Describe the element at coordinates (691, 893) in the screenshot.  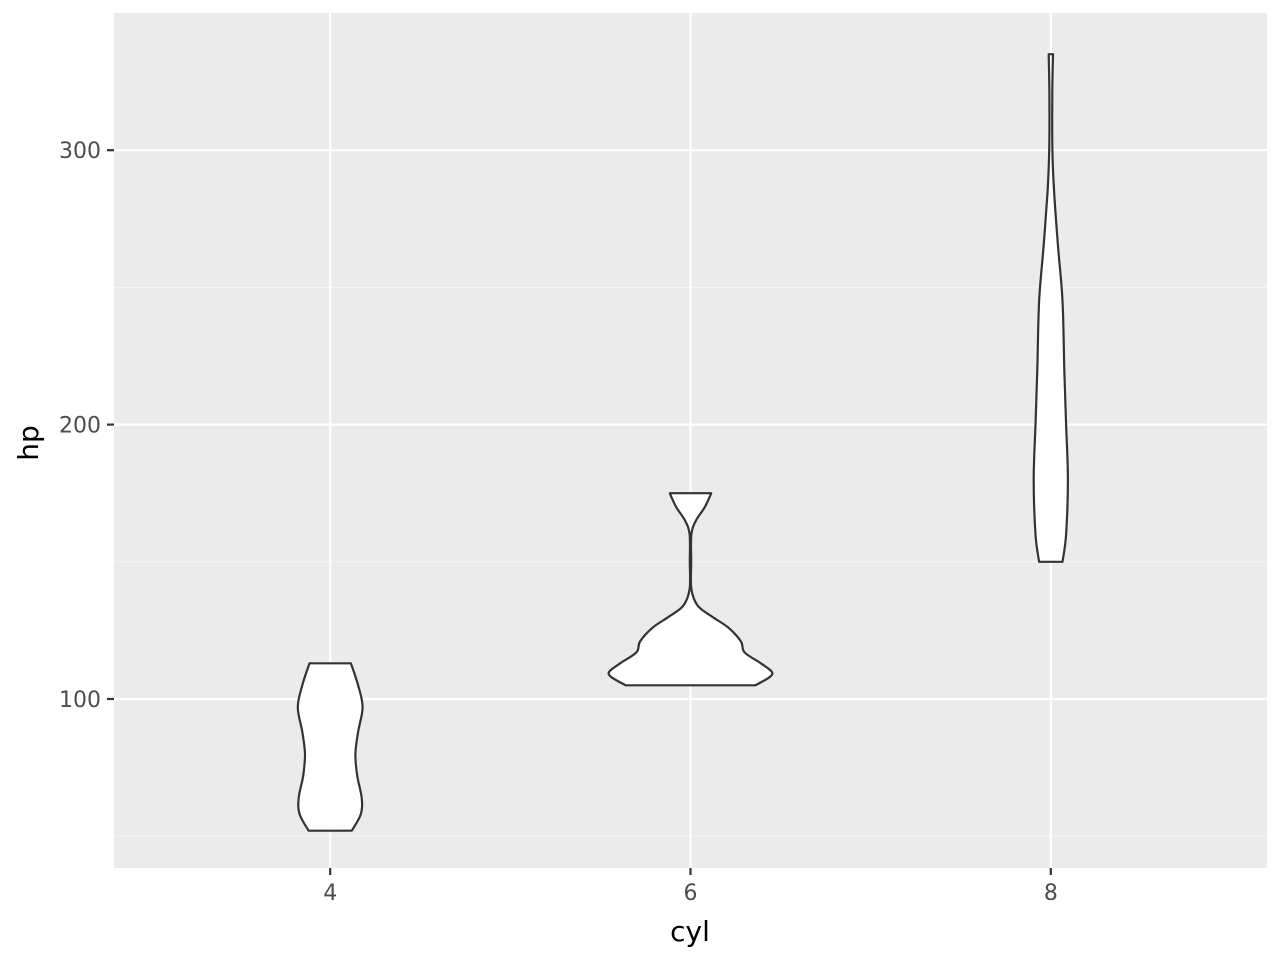
I see `x-tick-label: 6` at that location.